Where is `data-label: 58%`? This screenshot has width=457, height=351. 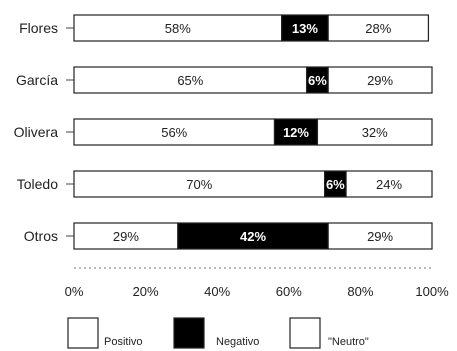 data-label: 58% is located at coordinates (178, 28).